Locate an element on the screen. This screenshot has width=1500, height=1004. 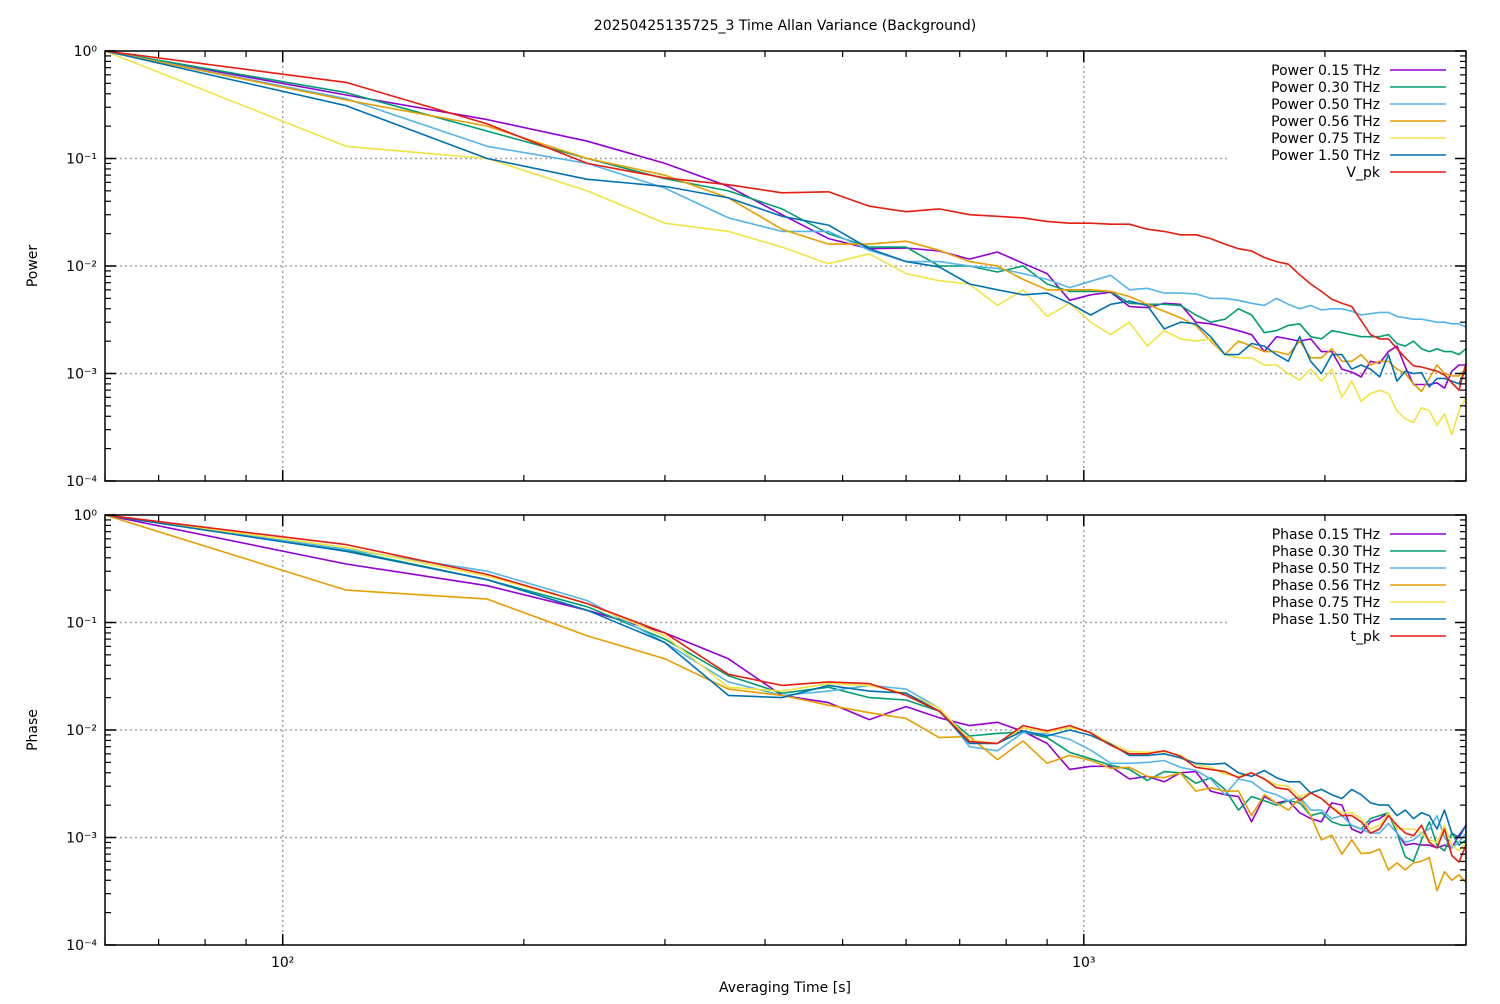
y-axis-label-phase: Phase is located at coordinates (33, 730).